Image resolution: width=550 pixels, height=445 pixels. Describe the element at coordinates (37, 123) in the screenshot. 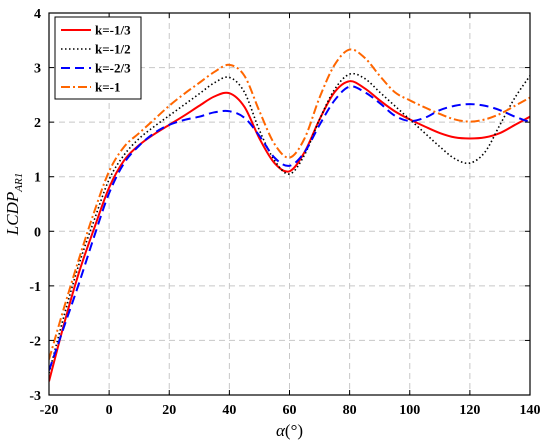

I see `y-tick-label: 2` at that location.